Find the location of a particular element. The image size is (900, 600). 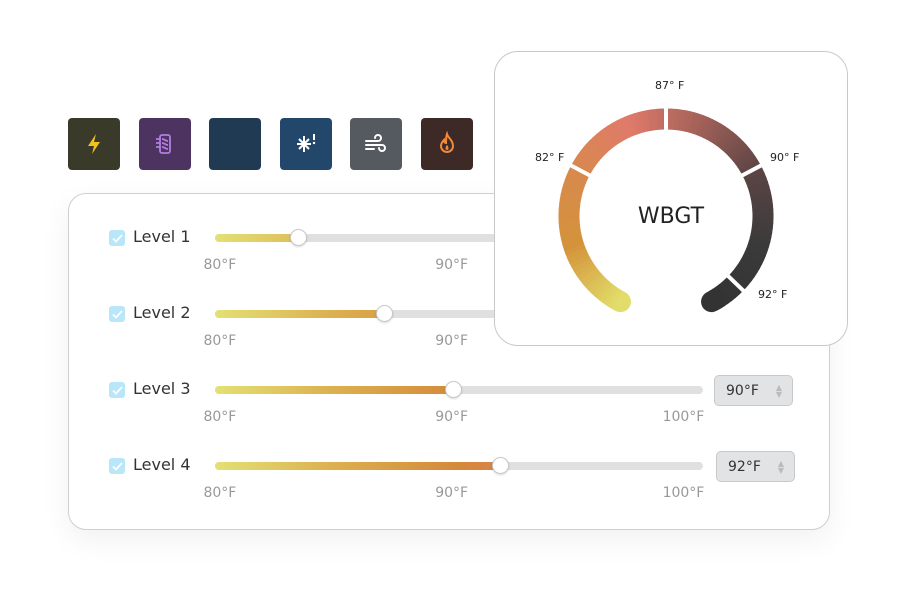

snowflake-alert-icon is located at coordinates (305, 143).